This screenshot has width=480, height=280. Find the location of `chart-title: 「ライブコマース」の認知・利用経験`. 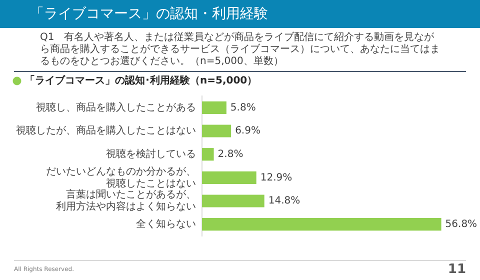

chart-title: 「ライブコマース」の認知・利用経験 is located at coordinates (240, 14).